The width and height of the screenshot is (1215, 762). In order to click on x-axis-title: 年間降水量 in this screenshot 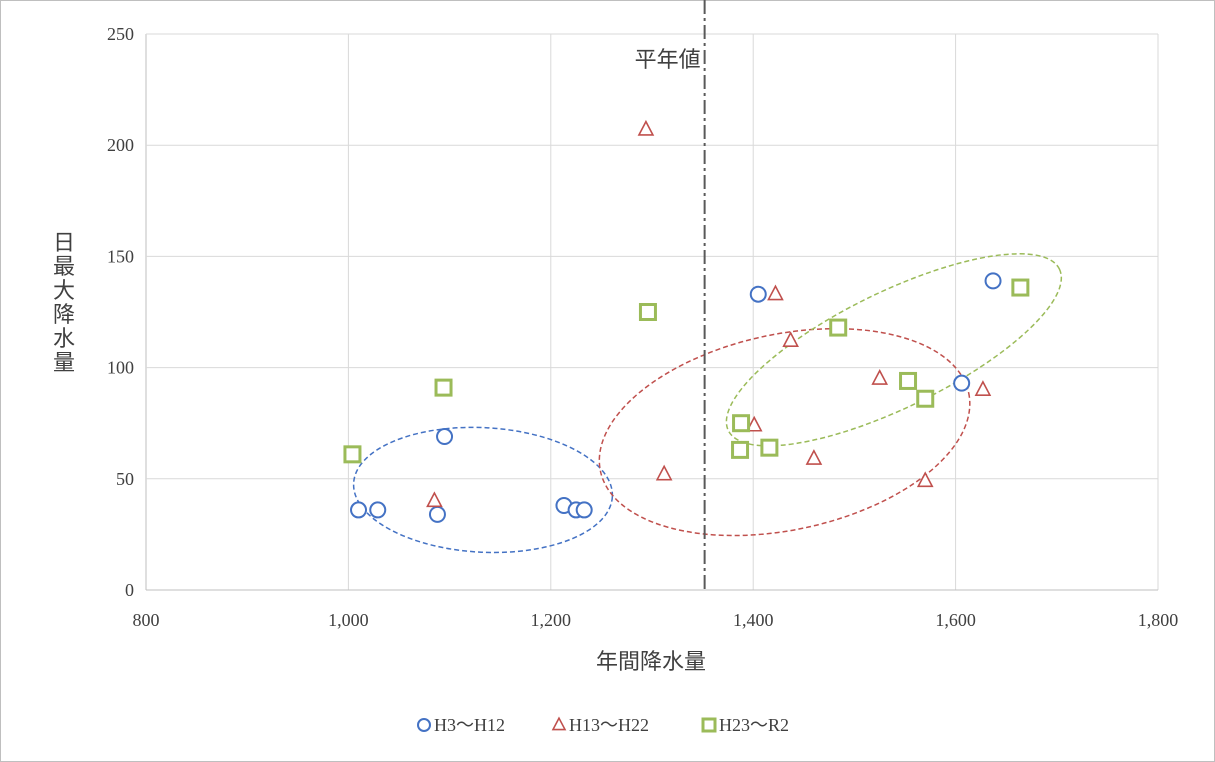, I will do `click(651, 662)`.